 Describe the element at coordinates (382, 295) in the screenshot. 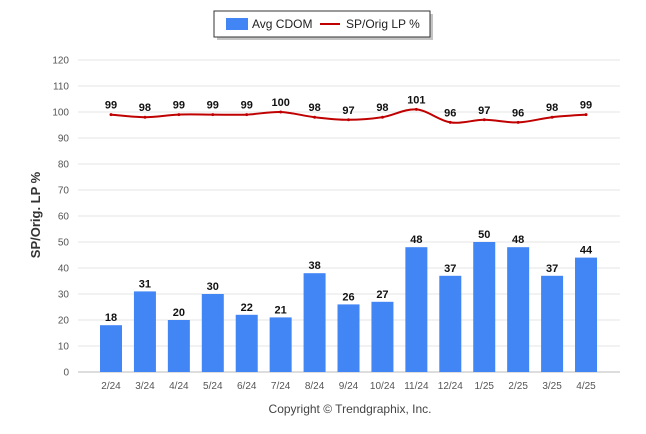

I see `bar-data-label: 27` at that location.